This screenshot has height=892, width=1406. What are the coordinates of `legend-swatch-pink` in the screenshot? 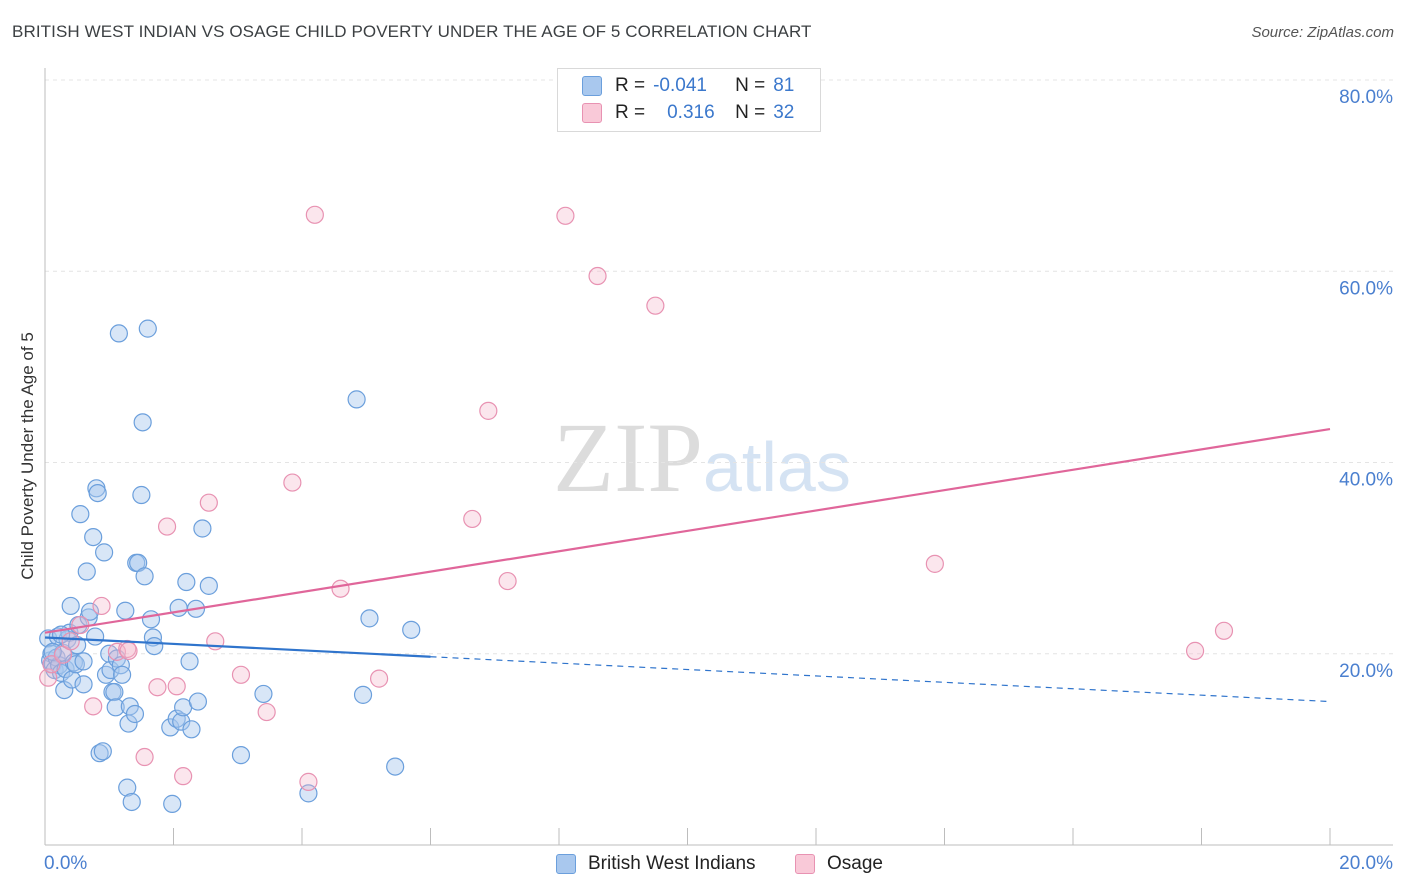 It's located at (592, 113).